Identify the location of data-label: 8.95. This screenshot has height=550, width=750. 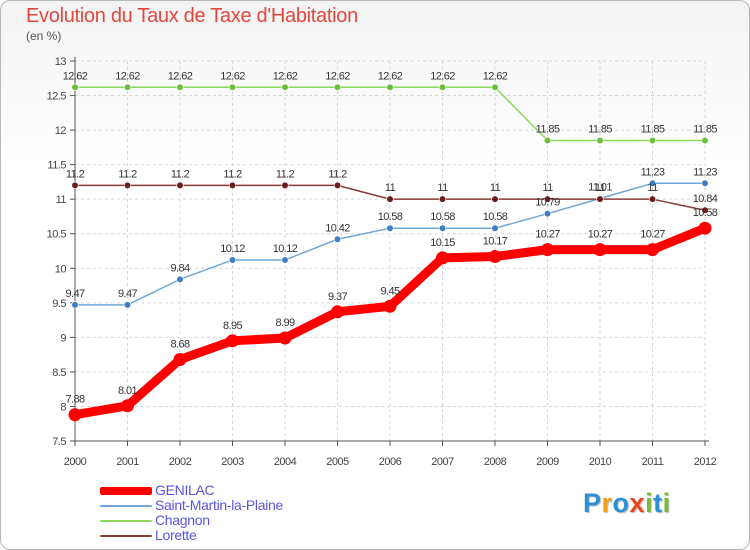
(232, 326).